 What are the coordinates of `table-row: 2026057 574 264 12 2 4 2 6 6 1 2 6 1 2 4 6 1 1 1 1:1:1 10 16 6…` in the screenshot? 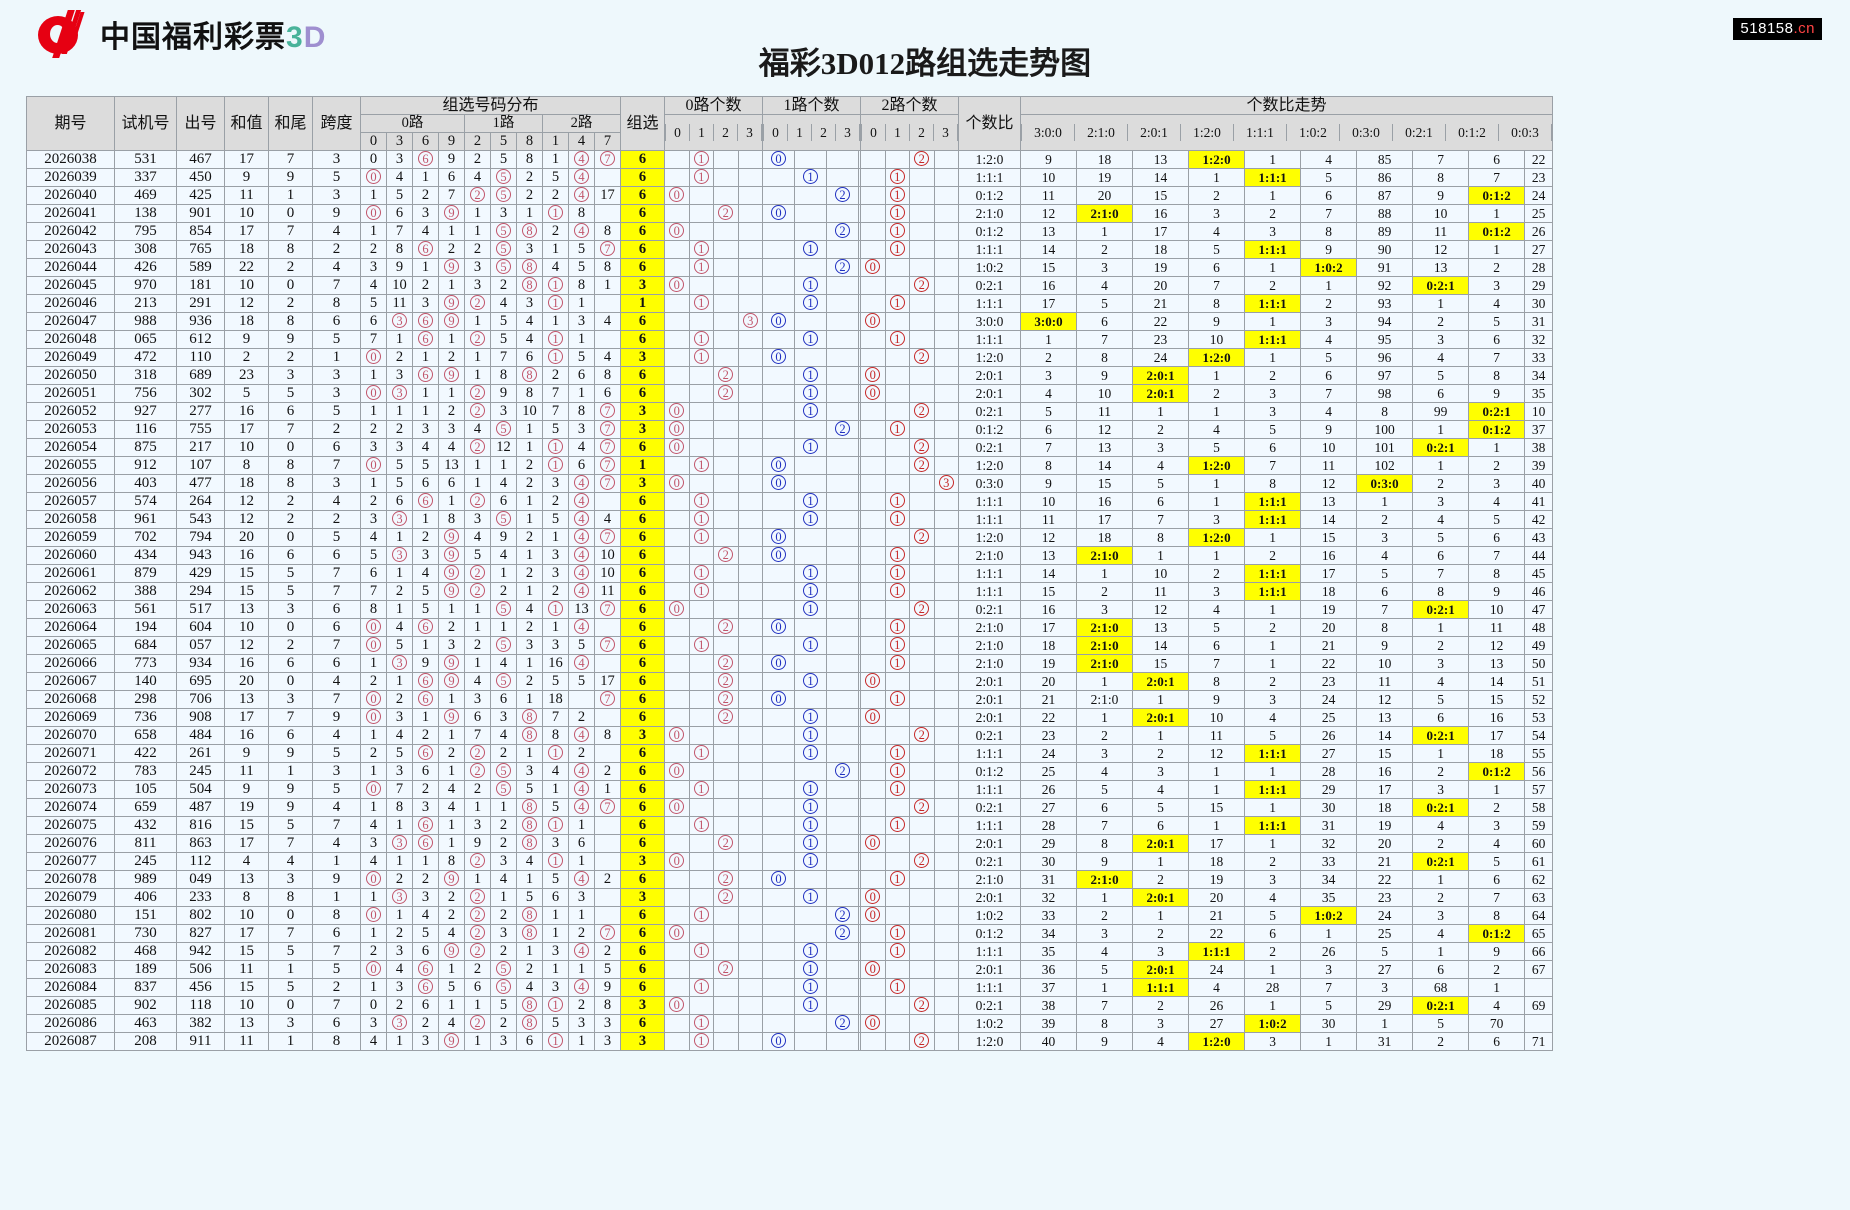 It's located at (789, 501).